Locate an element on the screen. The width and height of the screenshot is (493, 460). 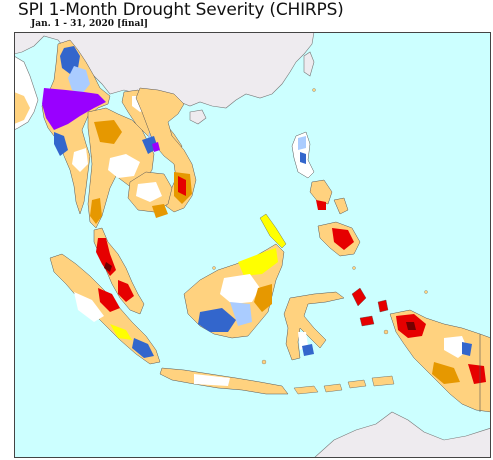
sumatra-blue is located at coordinates (143, 348).